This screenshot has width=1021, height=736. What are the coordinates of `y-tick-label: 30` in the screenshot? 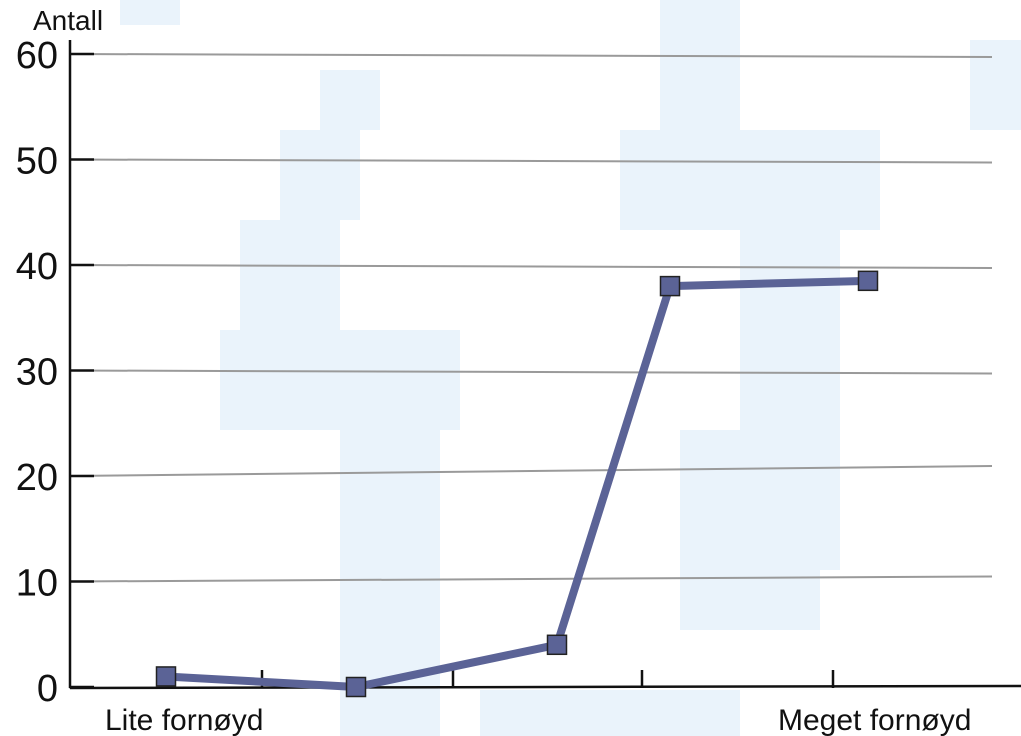 It's located at (37, 373).